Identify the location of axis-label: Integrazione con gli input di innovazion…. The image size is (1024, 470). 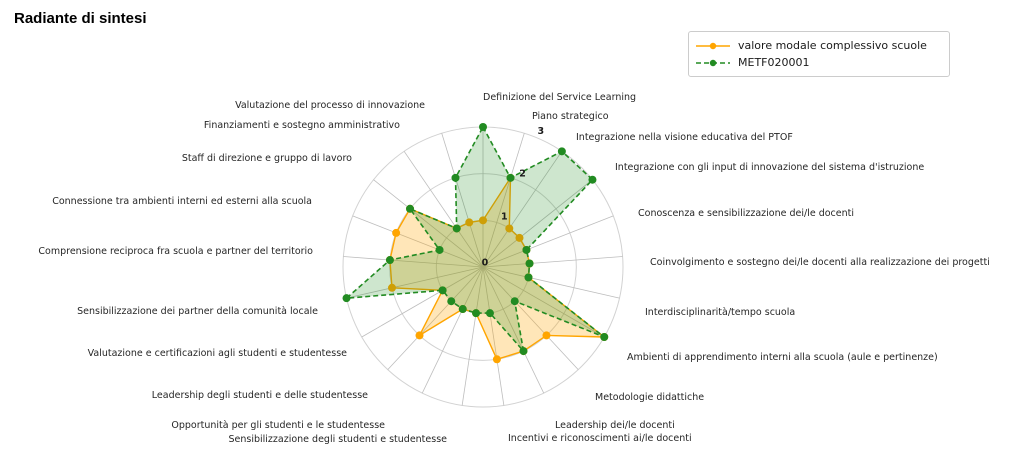
(769, 167).